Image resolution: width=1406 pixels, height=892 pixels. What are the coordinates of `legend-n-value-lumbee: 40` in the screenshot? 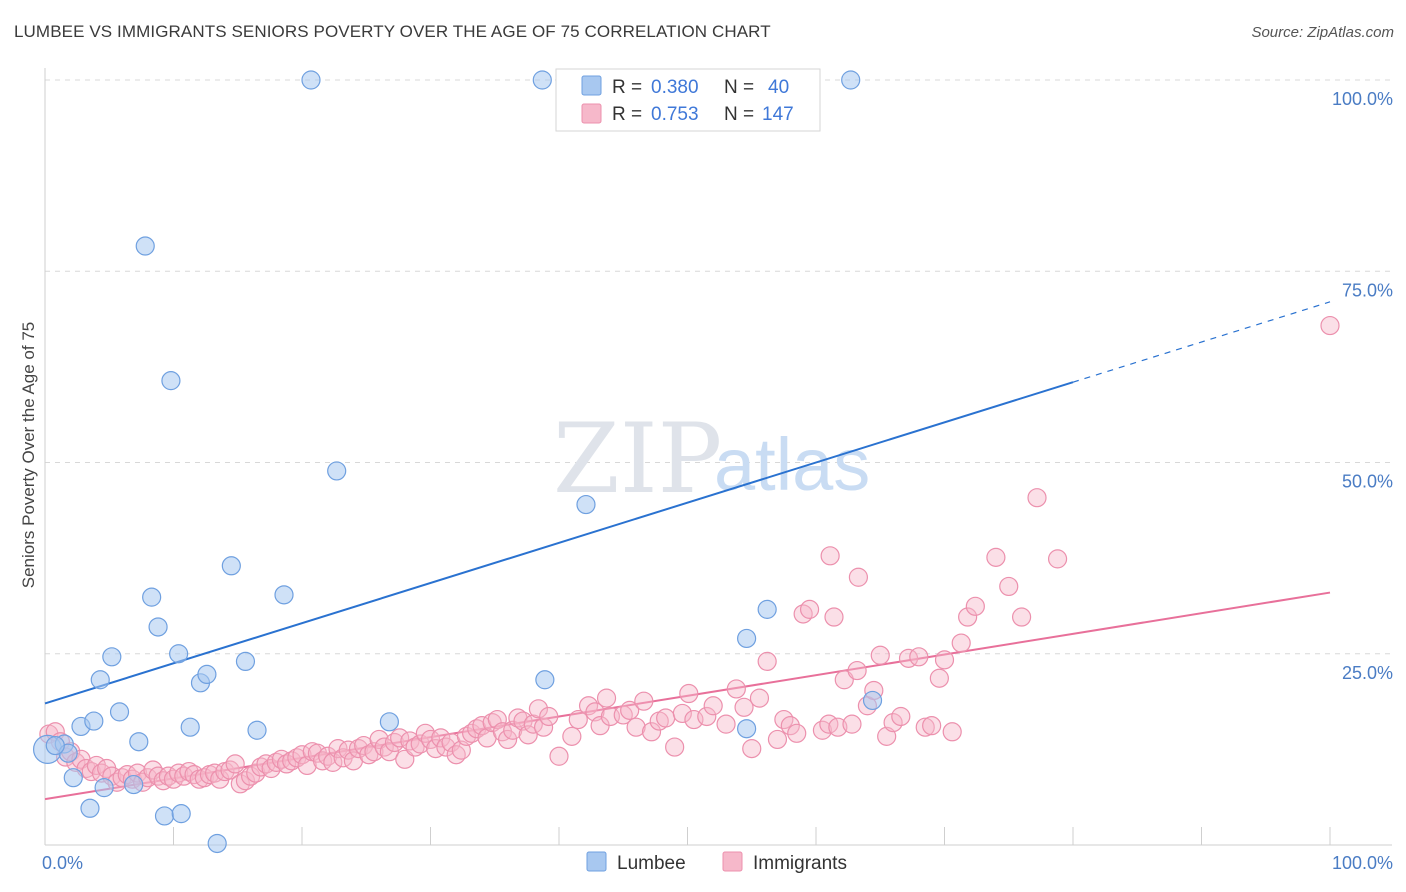 It's located at (778, 87).